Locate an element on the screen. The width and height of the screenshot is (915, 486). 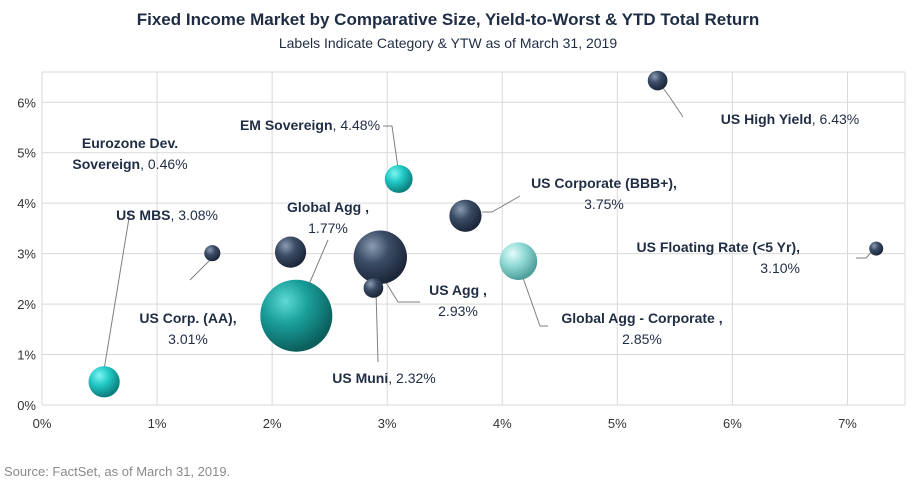
x-axis-ticks: 0% 1% 2% 3% 4% 5% 6% 7% is located at coordinates (445, 423).